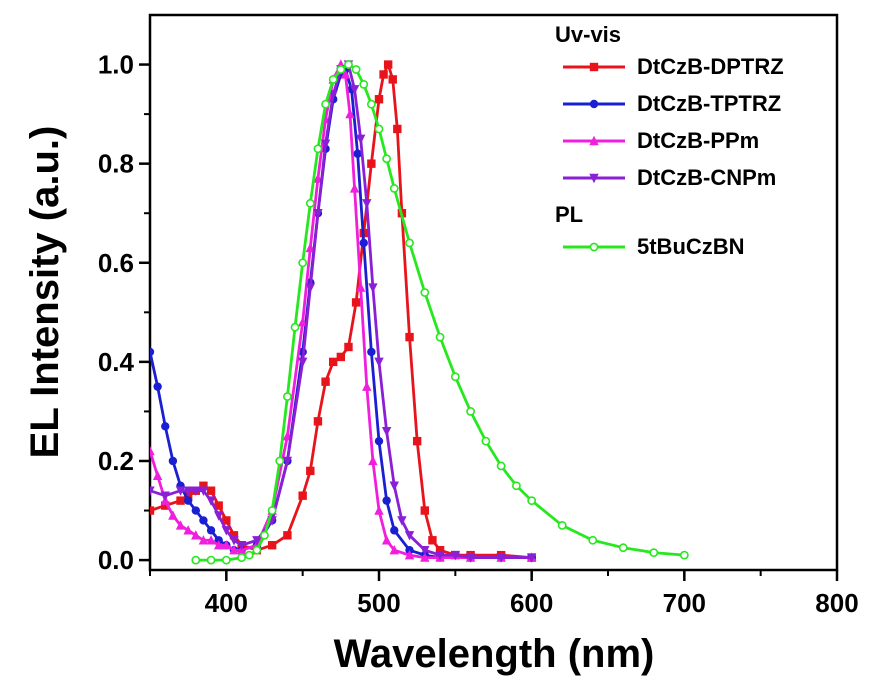 The height and width of the screenshot is (687, 872). I want to click on x-axis-title: Wavelength (nm), so click(494, 654).